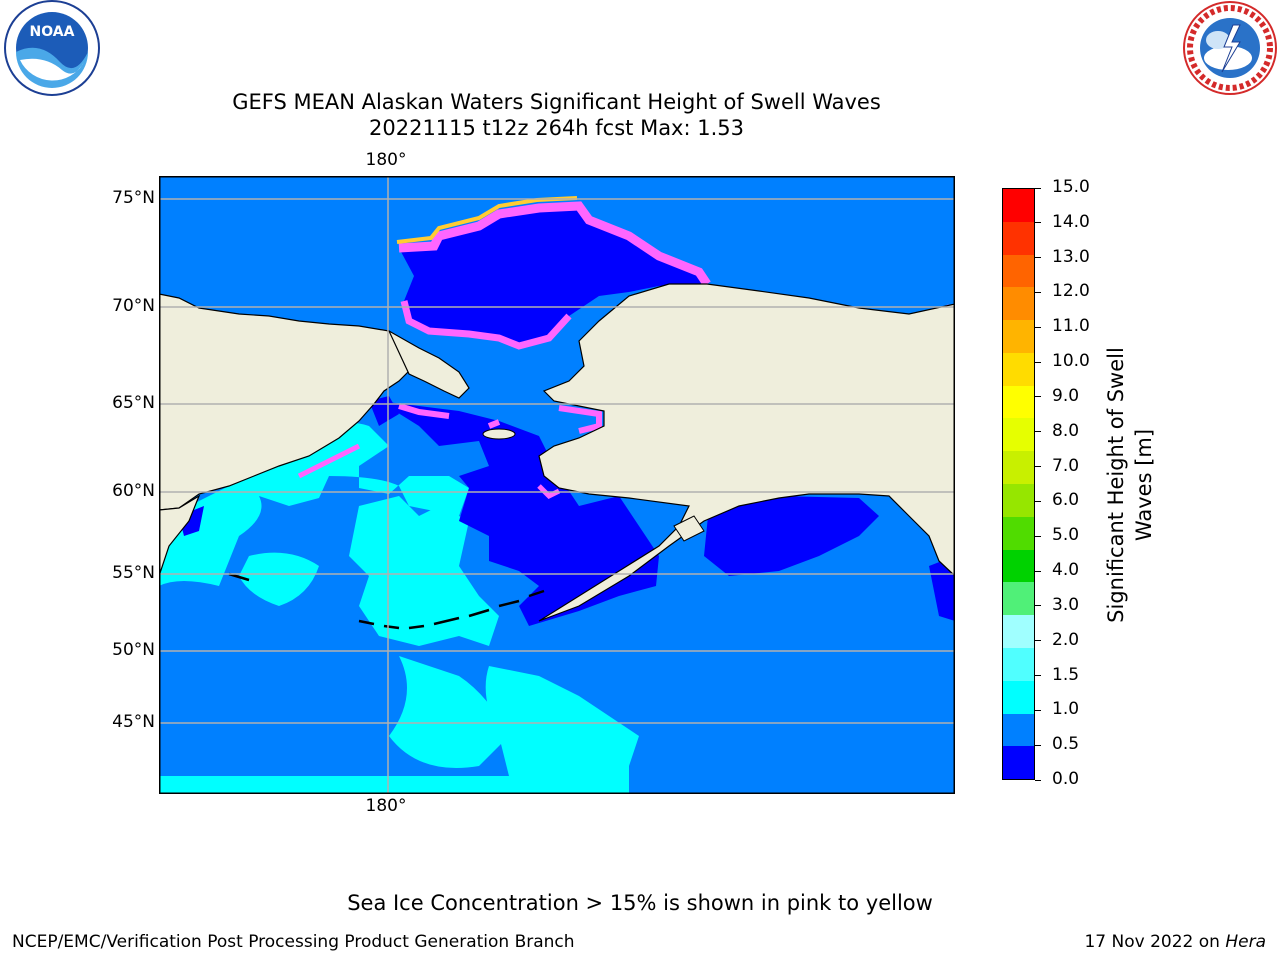 This screenshot has height=960, width=1280. What do you see at coordinates (499, 434) in the screenshot?
I see `land-st-lawrence-island` at bounding box center [499, 434].